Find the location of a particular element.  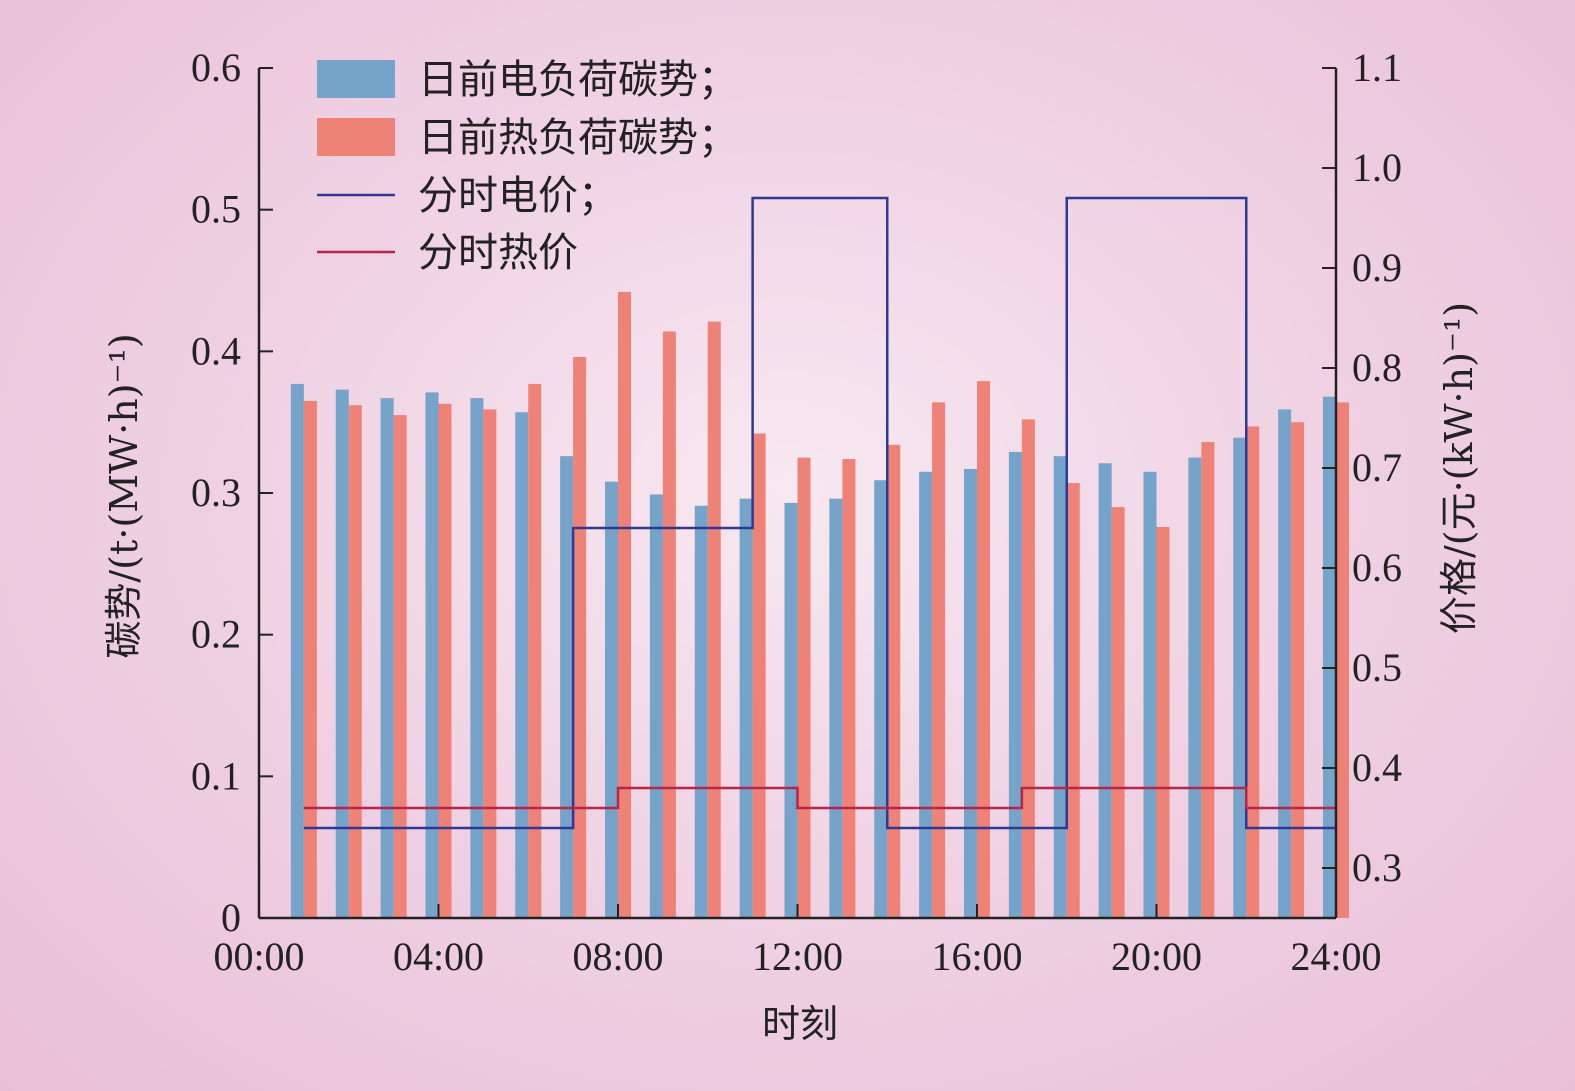

x-tick-label: 16:00 is located at coordinates (976, 956).